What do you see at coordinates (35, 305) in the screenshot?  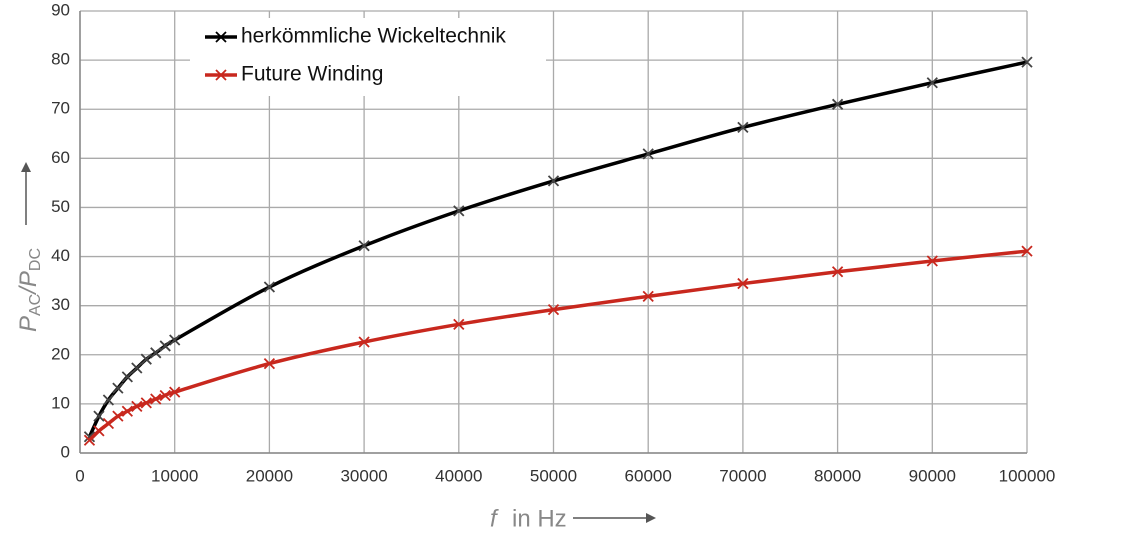 I see `y-label-sub: AC` at bounding box center [35, 305].